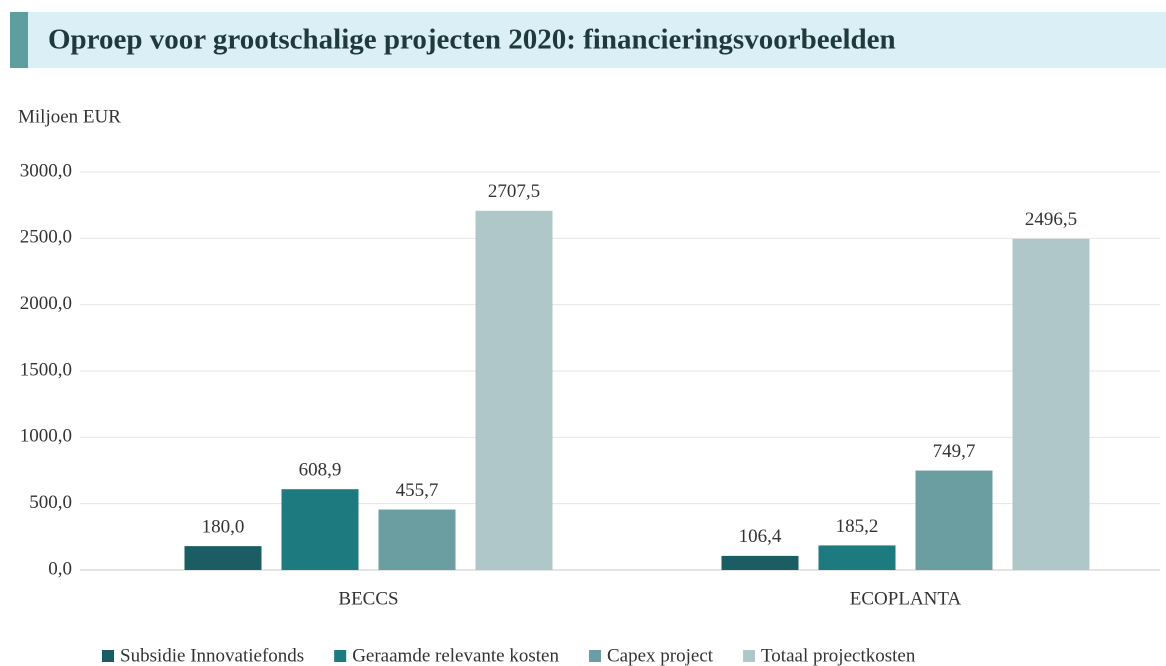 This screenshot has height=666, width=1166. What do you see at coordinates (660, 655) in the screenshot?
I see `legend-label: Capex project` at bounding box center [660, 655].